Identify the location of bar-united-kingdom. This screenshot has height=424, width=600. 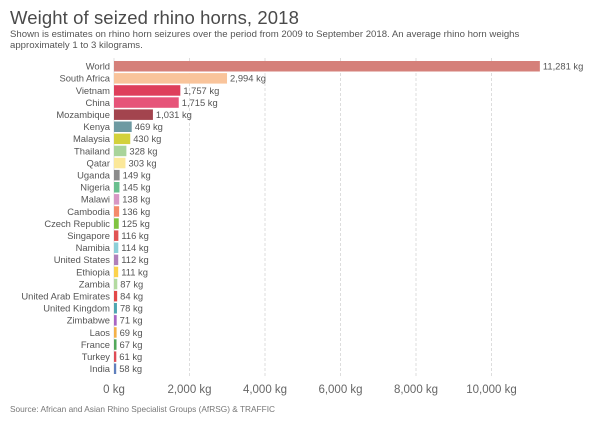
(115, 308).